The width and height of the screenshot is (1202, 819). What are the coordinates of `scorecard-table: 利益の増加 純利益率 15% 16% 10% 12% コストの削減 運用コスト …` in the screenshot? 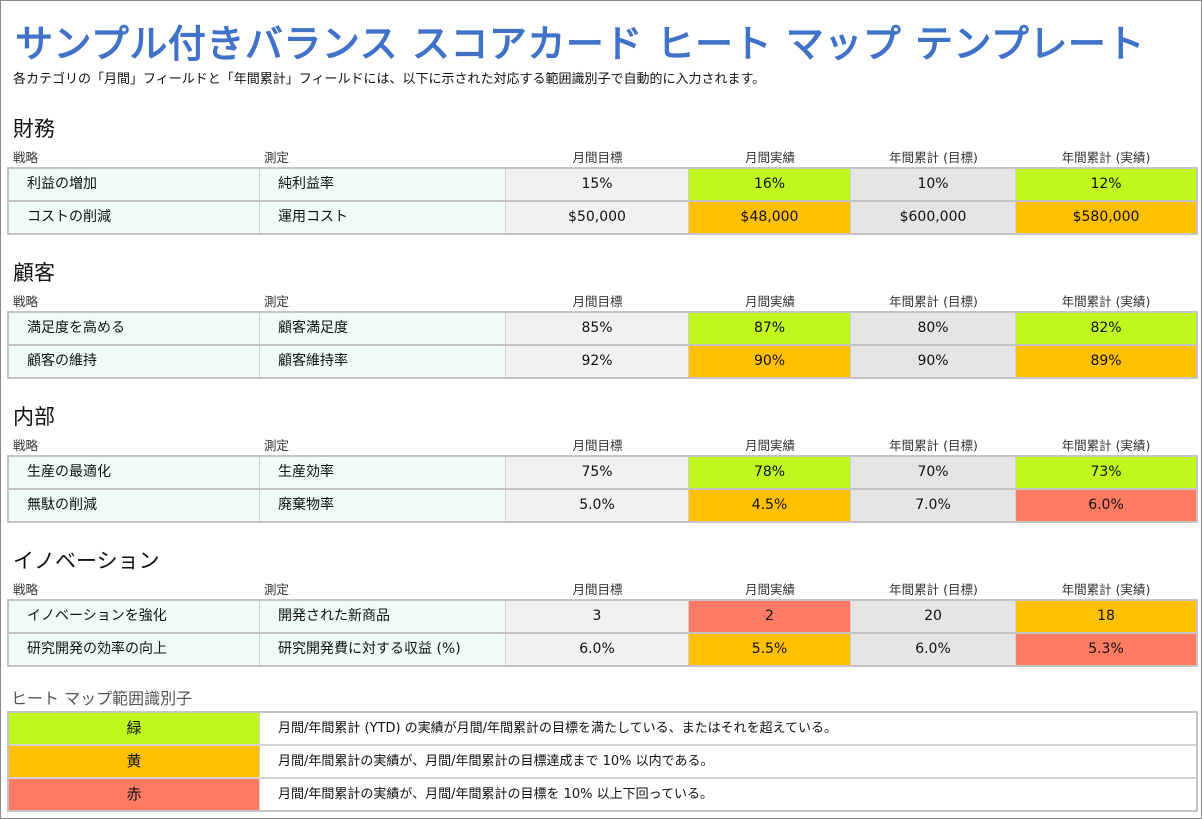 It's located at (602, 201).